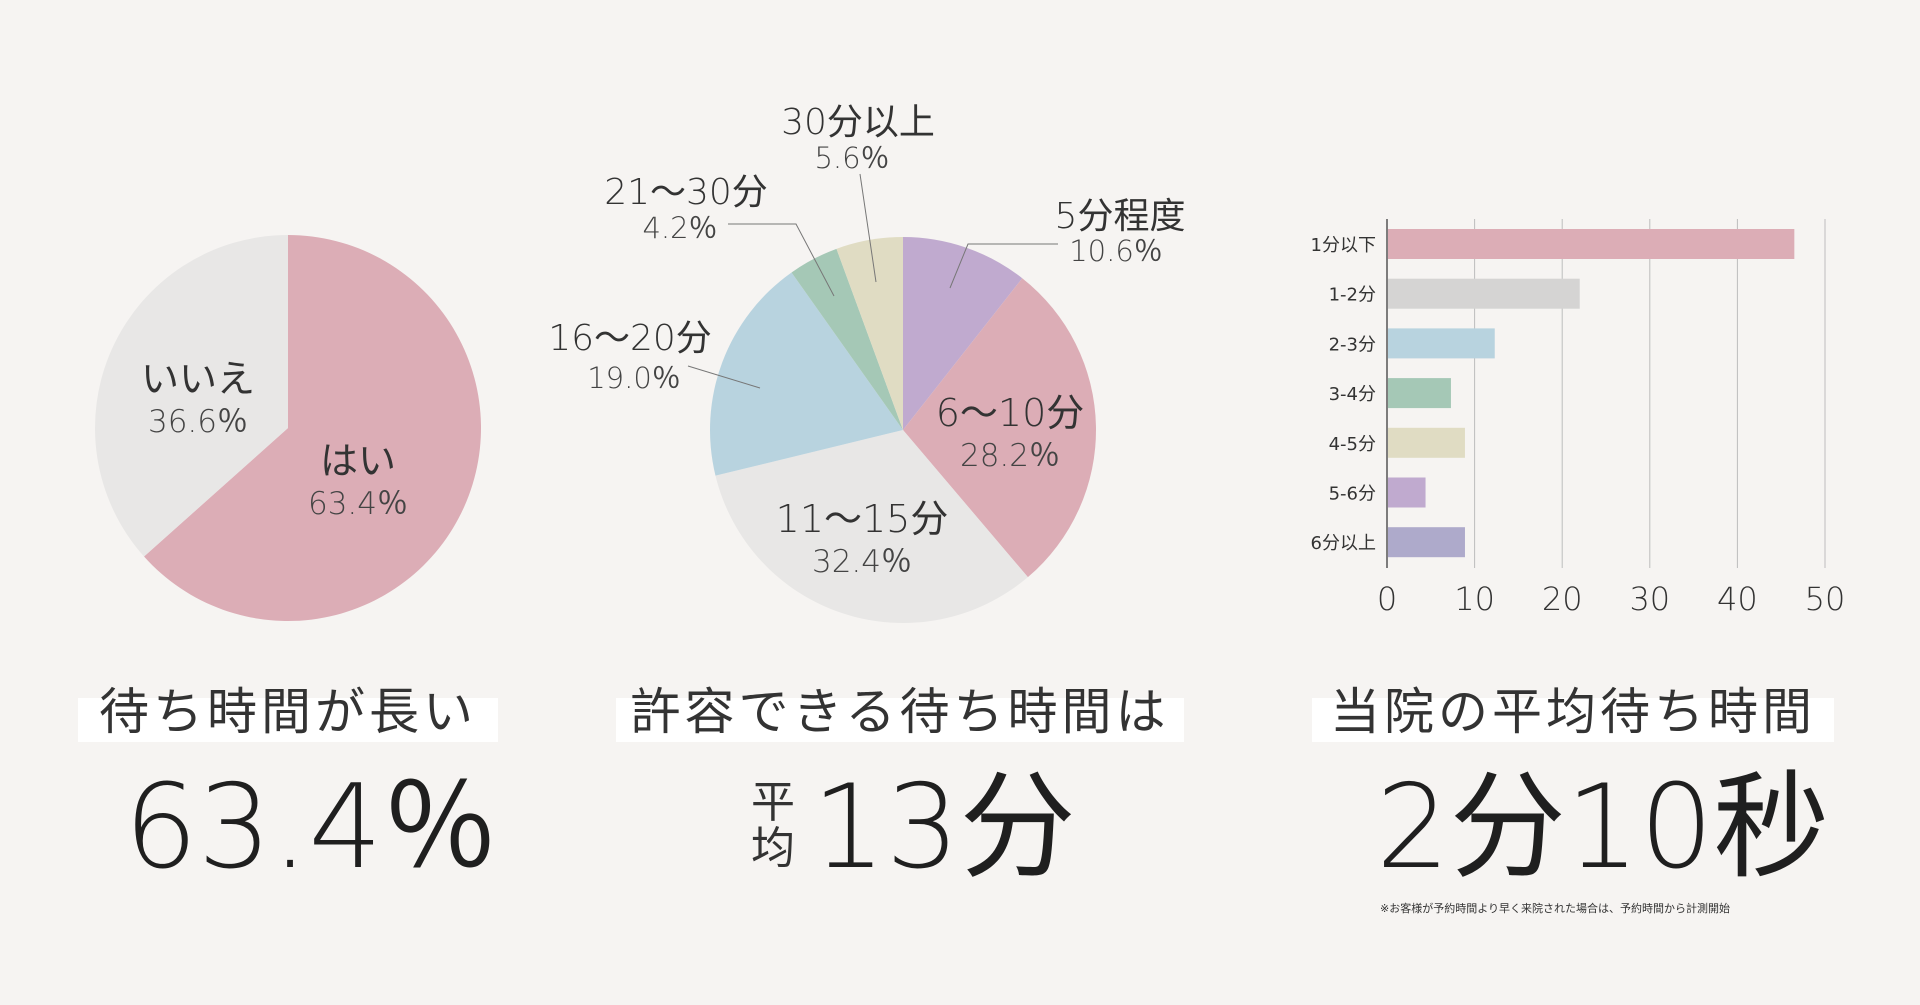  What do you see at coordinates (1474, 599) in the screenshot?
I see `bar-x-tick-label-1: 10` at bounding box center [1474, 599].